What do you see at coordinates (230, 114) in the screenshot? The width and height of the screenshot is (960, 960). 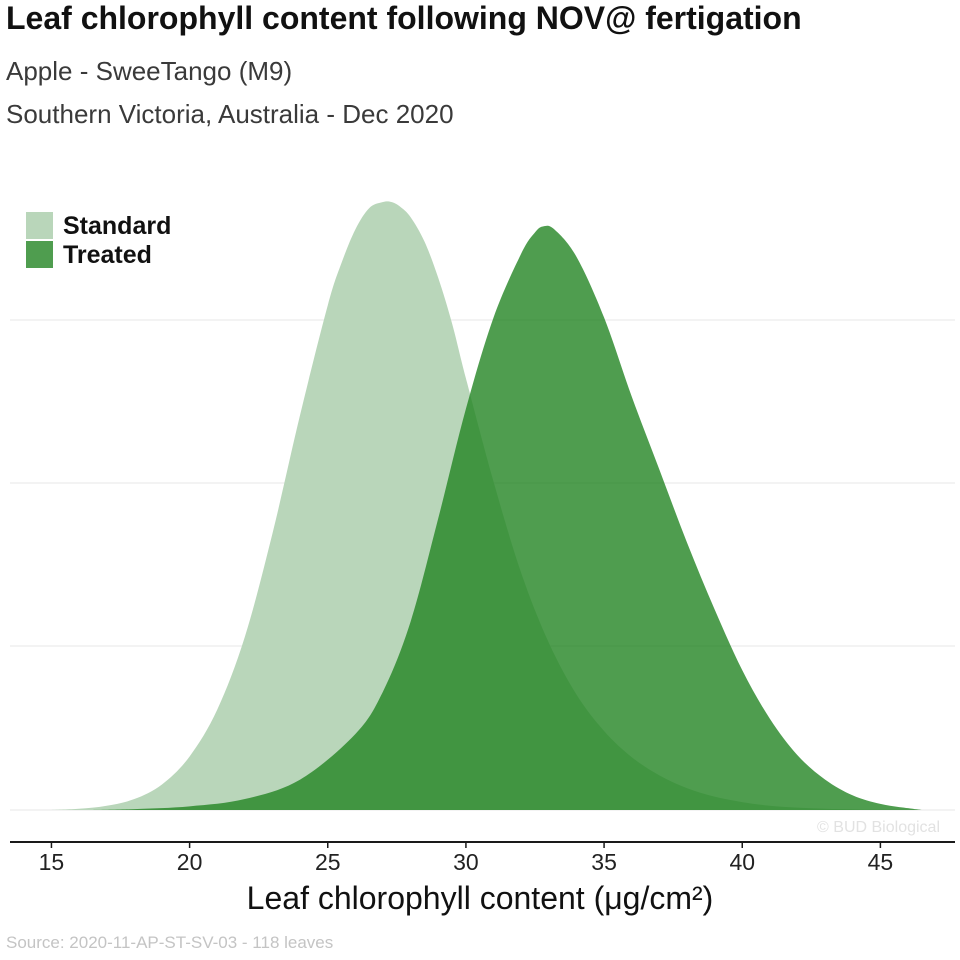 I see `chart-subtitle-location: Southern Victoria, Australia - Dec 2020` at bounding box center [230, 114].